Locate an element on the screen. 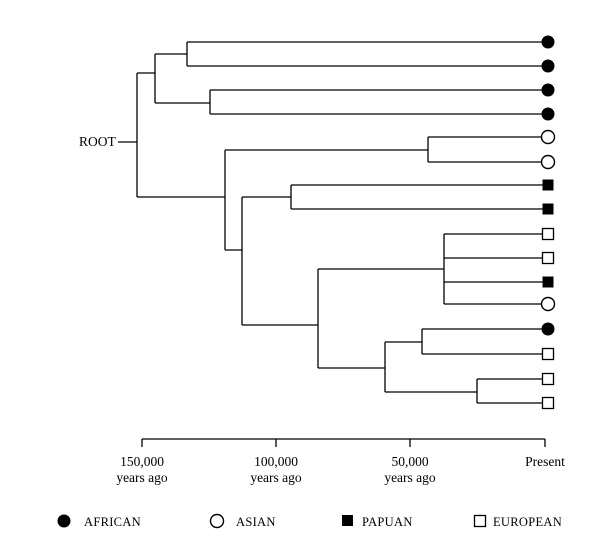 The height and width of the screenshot is (556, 600). leaf-markers is located at coordinates (548, 222).